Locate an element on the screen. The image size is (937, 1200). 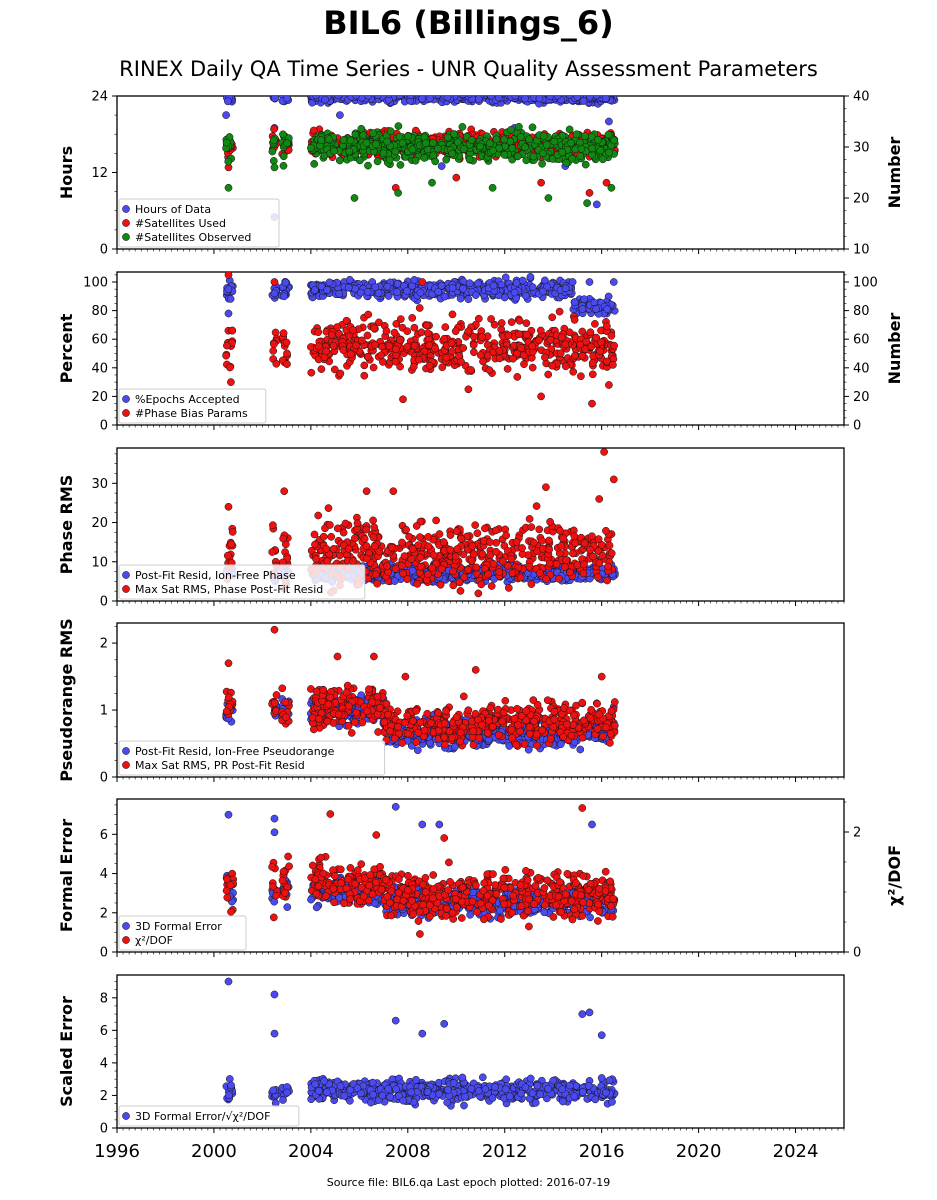
y-tick-label: 60 is located at coordinates (99, 340).